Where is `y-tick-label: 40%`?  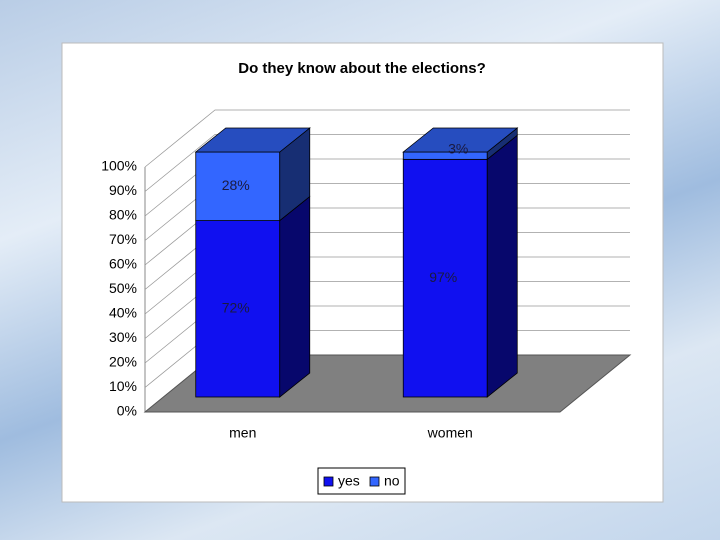 y-tick-label: 40% is located at coordinates (123, 313).